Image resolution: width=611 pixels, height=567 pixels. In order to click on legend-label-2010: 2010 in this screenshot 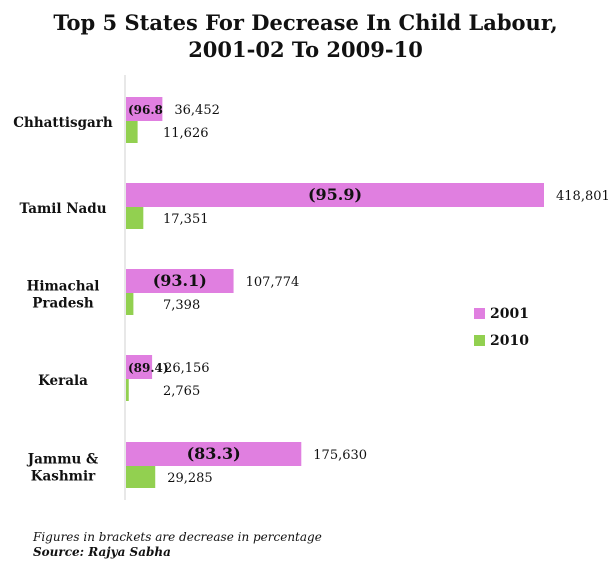, I will do `click(509, 341)`.